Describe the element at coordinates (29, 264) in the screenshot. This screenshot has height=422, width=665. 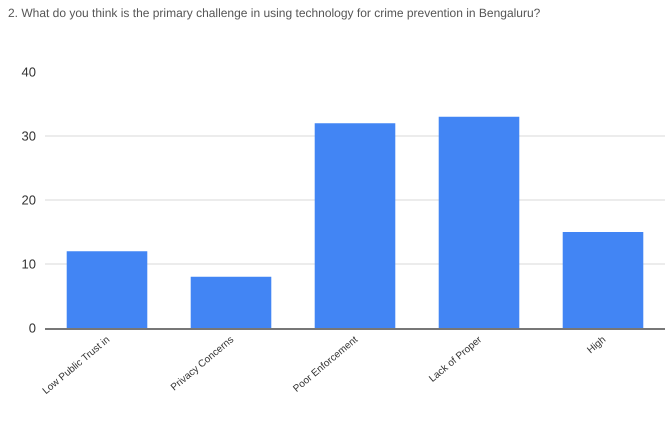
I see `y-tick-label: 10` at that location.